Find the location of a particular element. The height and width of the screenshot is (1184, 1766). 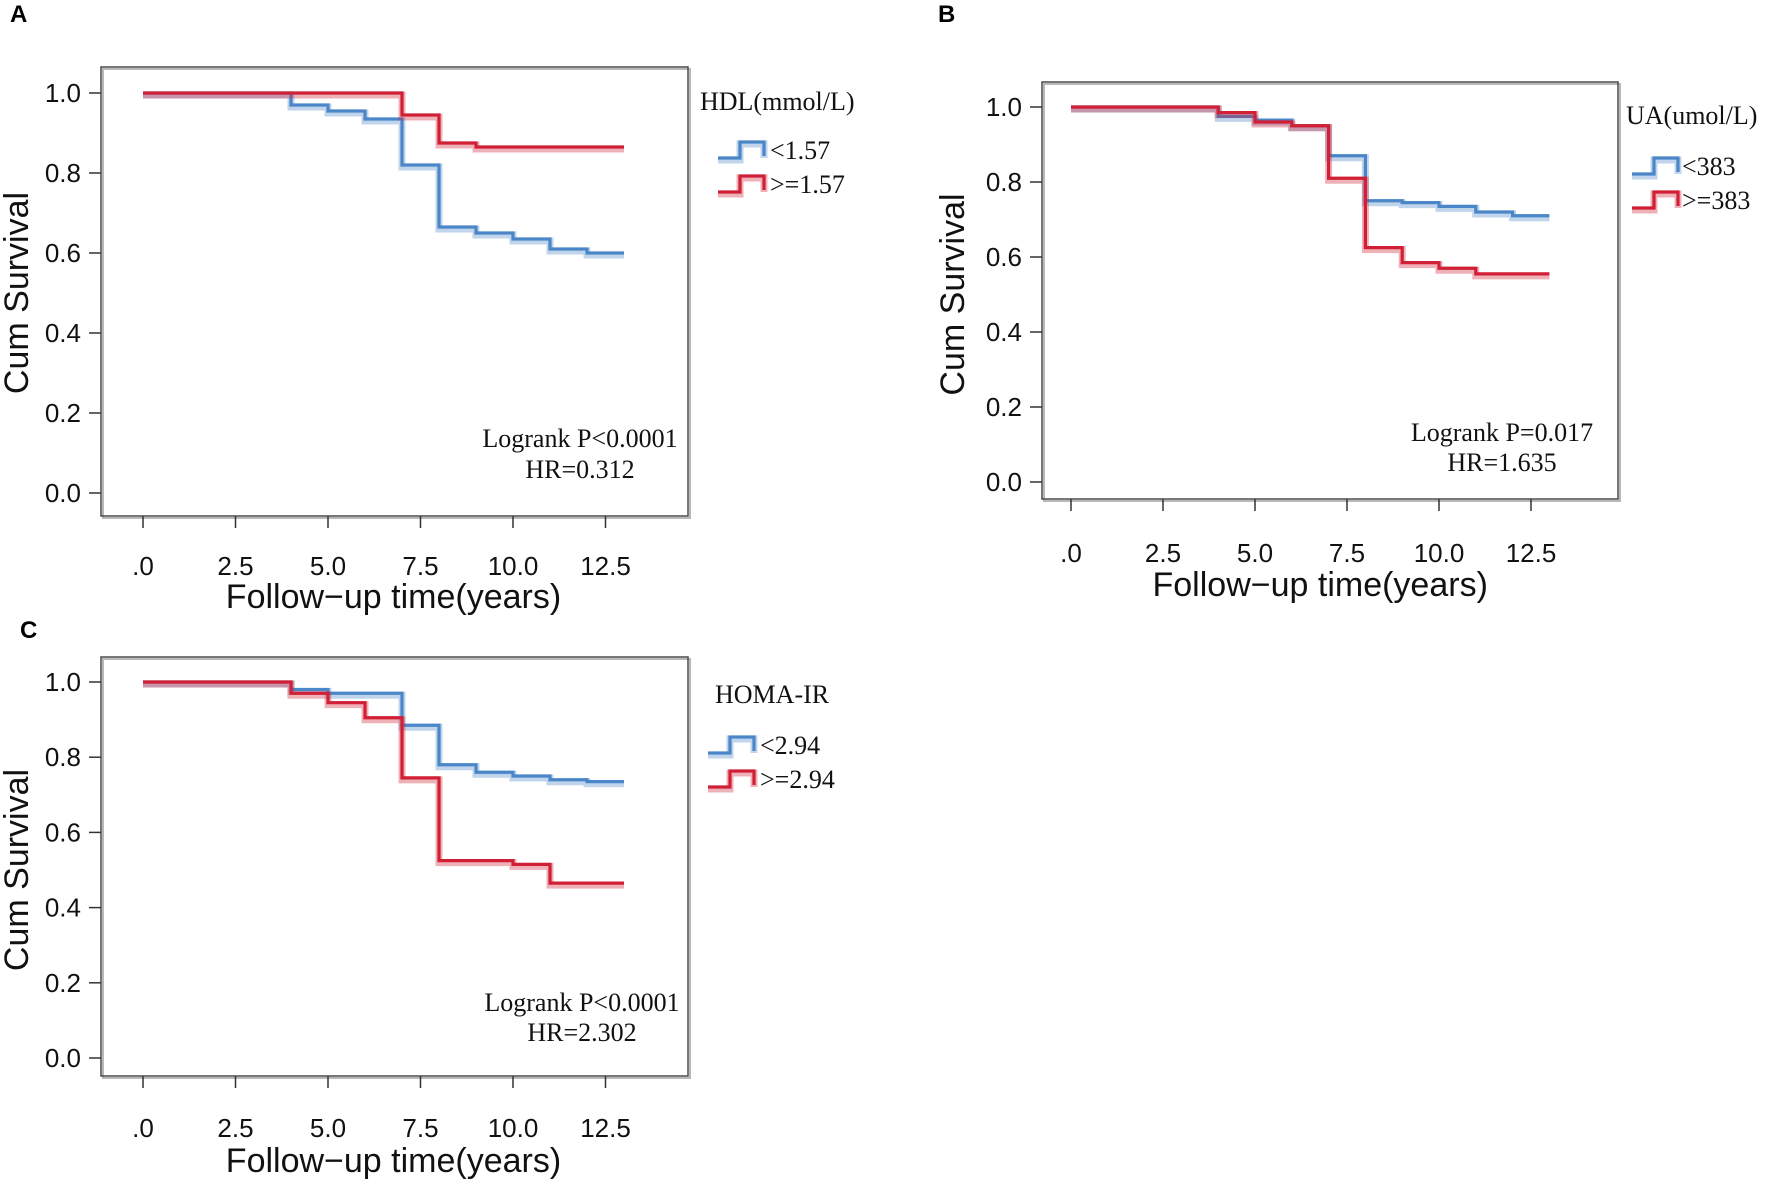

hazard-ratio-annotation: HR=2.302 is located at coordinates (581, 1032).